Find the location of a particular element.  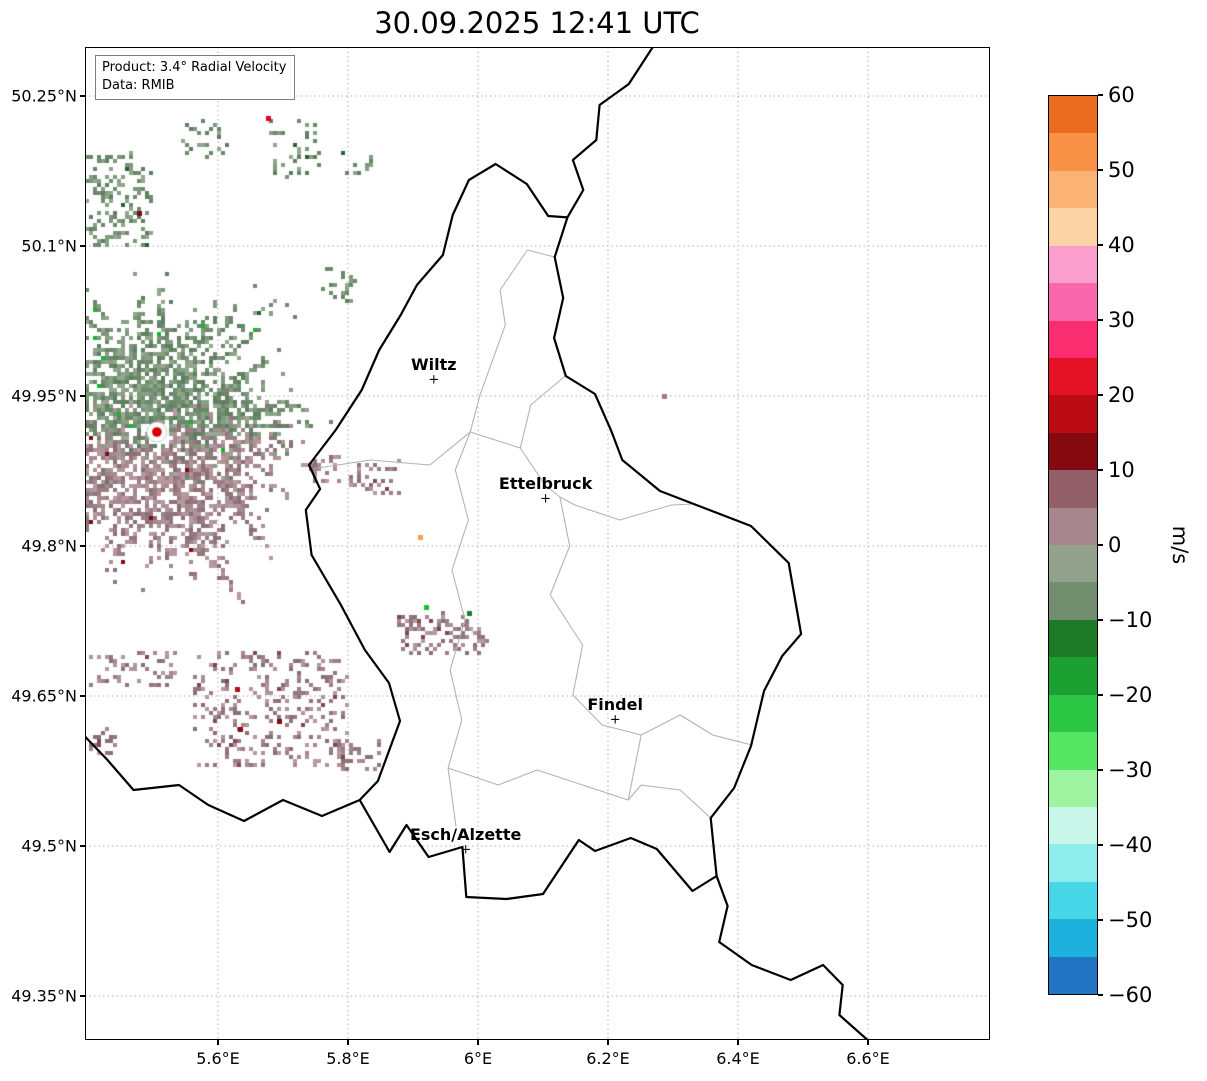

colorbar-tick-label: −20 is located at coordinates (1130, 695).